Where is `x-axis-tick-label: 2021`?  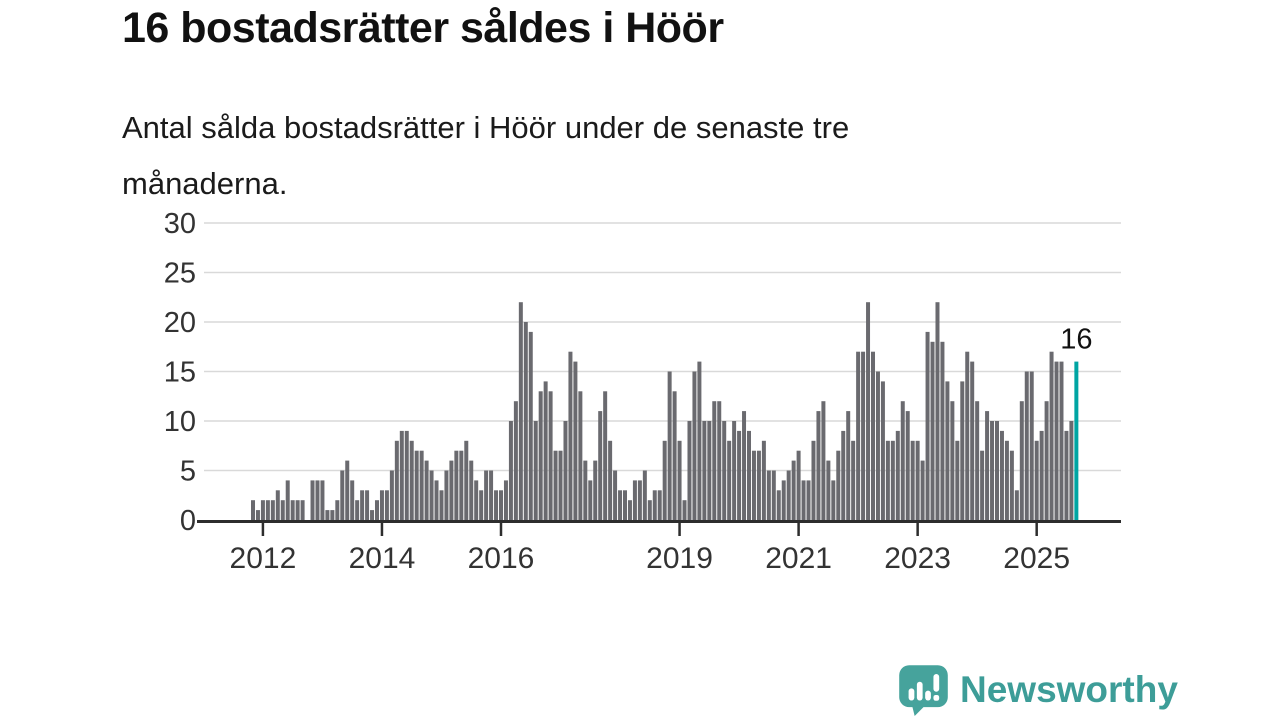 x-axis-tick-label: 2021 is located at coordinates (798, 558).